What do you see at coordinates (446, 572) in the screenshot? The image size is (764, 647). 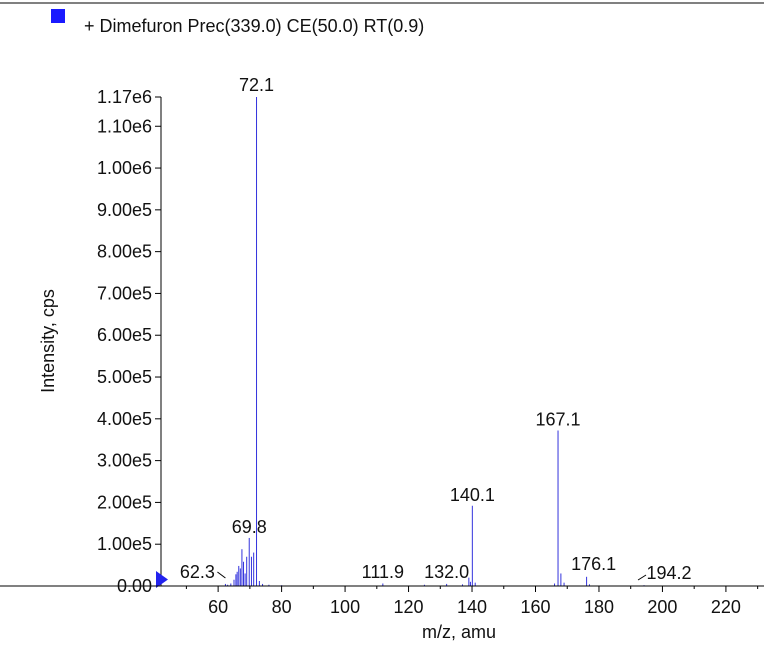 I see `peak-label: 132.0` at bounding box center [446, 572].